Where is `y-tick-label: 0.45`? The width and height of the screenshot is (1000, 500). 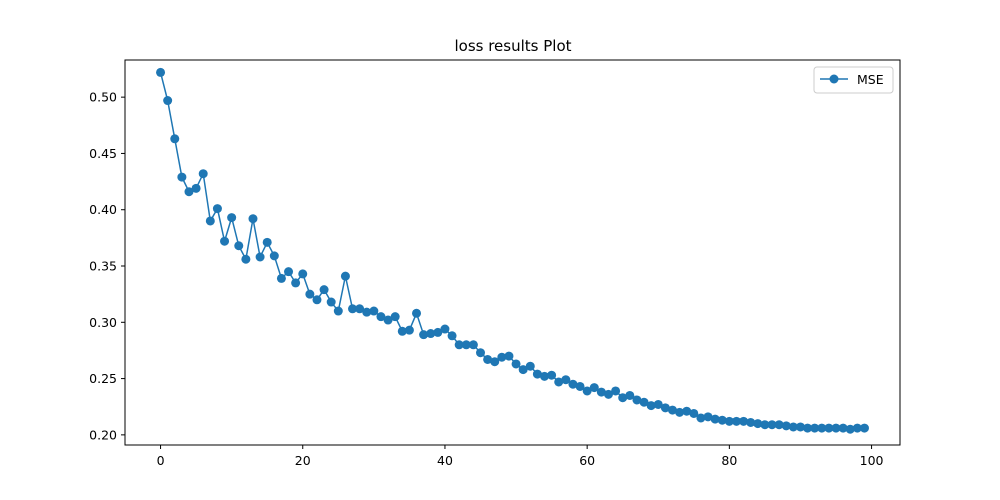 y-tick-label: 0.45 is located at coordinates (103, 153).